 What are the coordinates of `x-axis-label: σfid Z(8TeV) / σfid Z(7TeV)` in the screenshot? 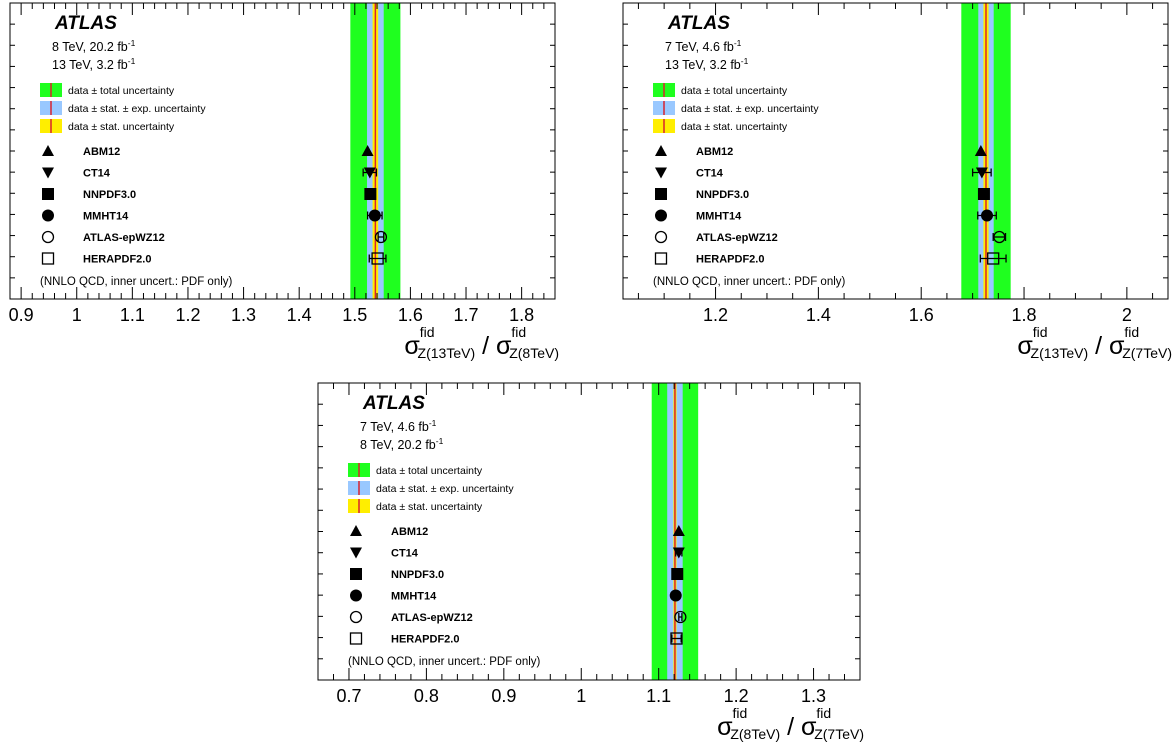 It's located at (790, 723).